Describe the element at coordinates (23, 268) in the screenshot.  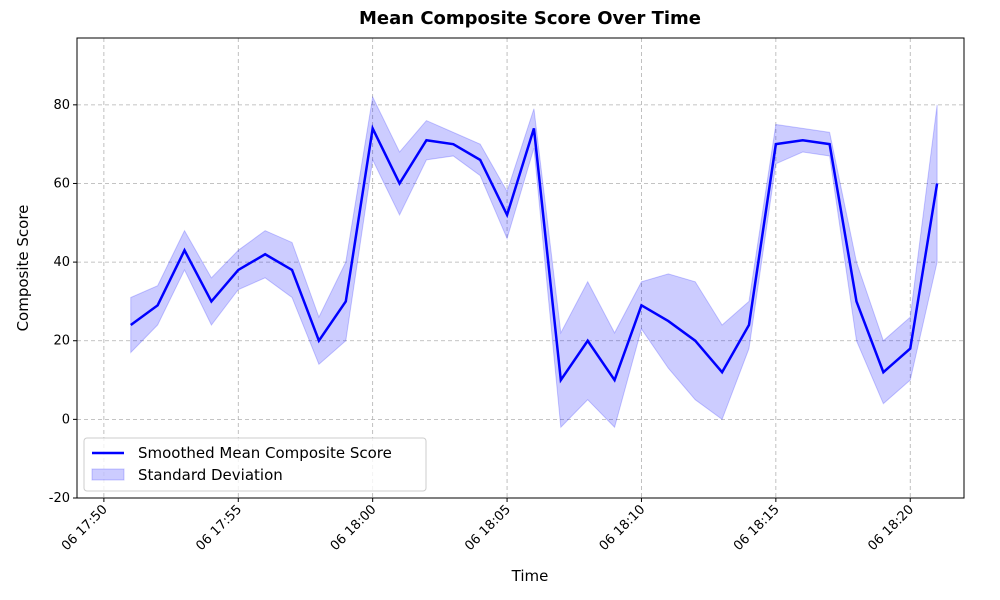
I see `y-axis-label: Composite Score` at that location.